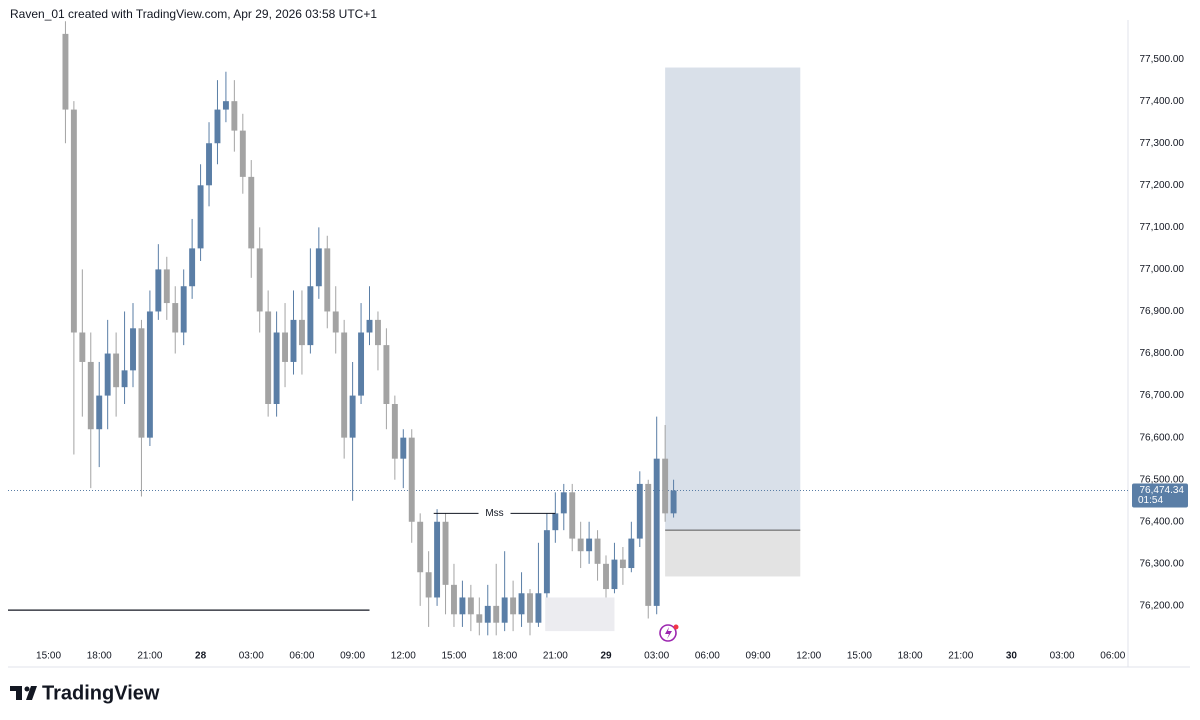 The width and height of the screenshot is (1200, 720). What do you see at coordinates (1162, 395) in the screenshot?
I see `y-tick-label: 76,700.00` at bounding box center [1162, 395].